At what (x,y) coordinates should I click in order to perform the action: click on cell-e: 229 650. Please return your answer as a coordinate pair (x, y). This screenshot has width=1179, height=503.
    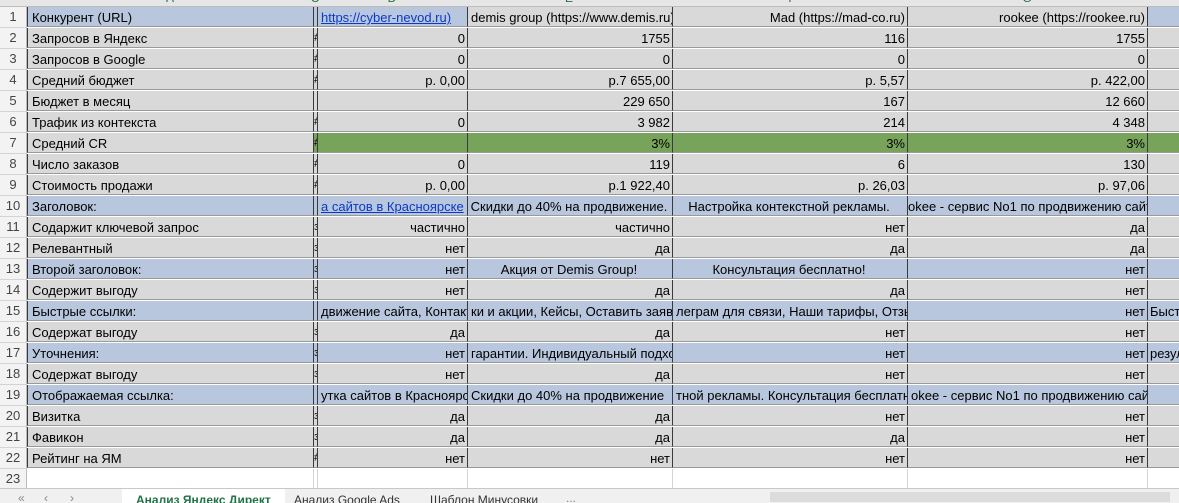
    Looking at the image, I should click on (570, 101).